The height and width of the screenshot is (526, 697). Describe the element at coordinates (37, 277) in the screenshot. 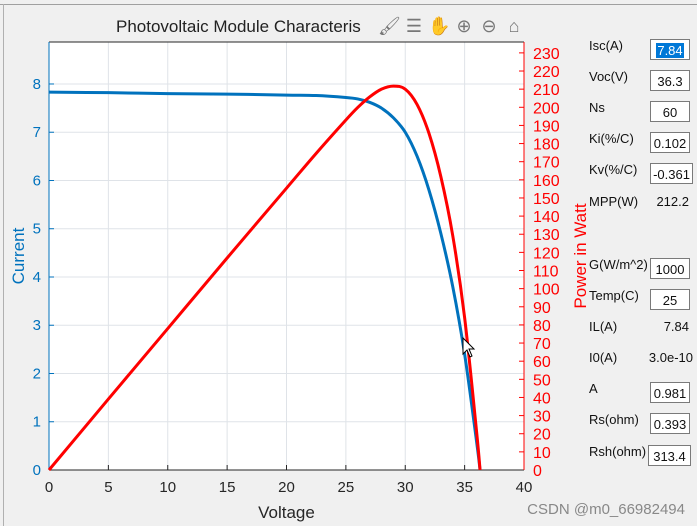

I see `y-tick-label: 4` at that location.